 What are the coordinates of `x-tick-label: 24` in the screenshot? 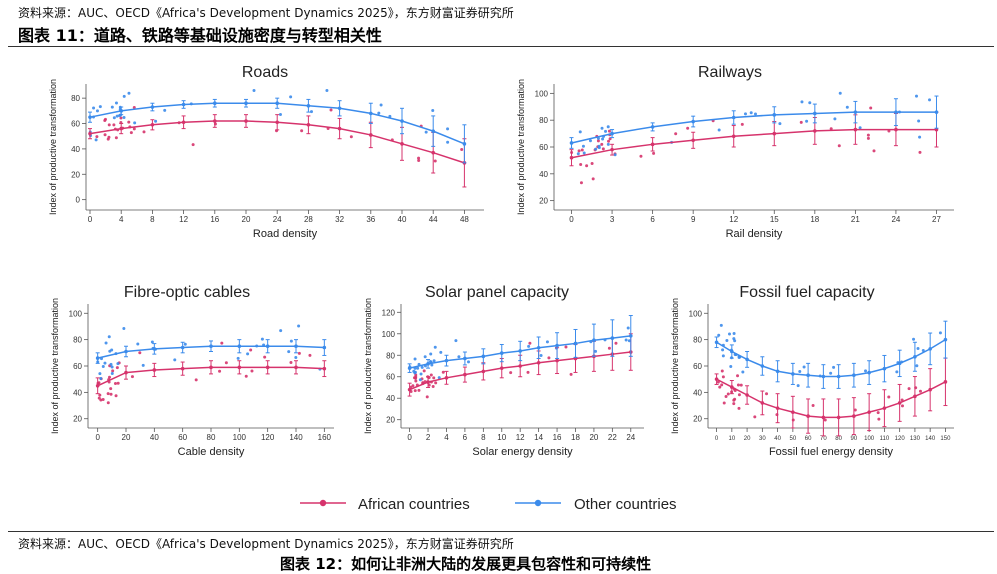 It's located at (277, 219).